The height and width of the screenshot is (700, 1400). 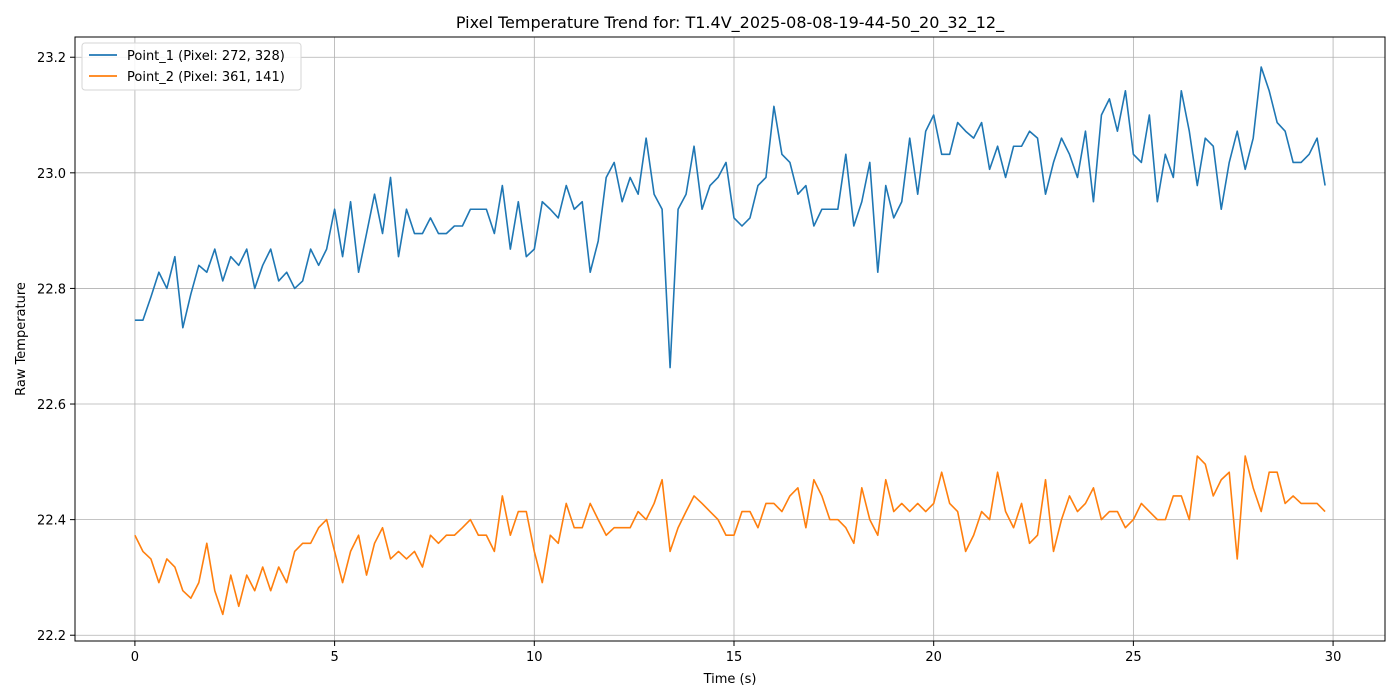 What do you see at coordinates (21, 339) in the screenshot?
I see `y-axis-label: Raw Temperature` at bounding box center [21, 339].